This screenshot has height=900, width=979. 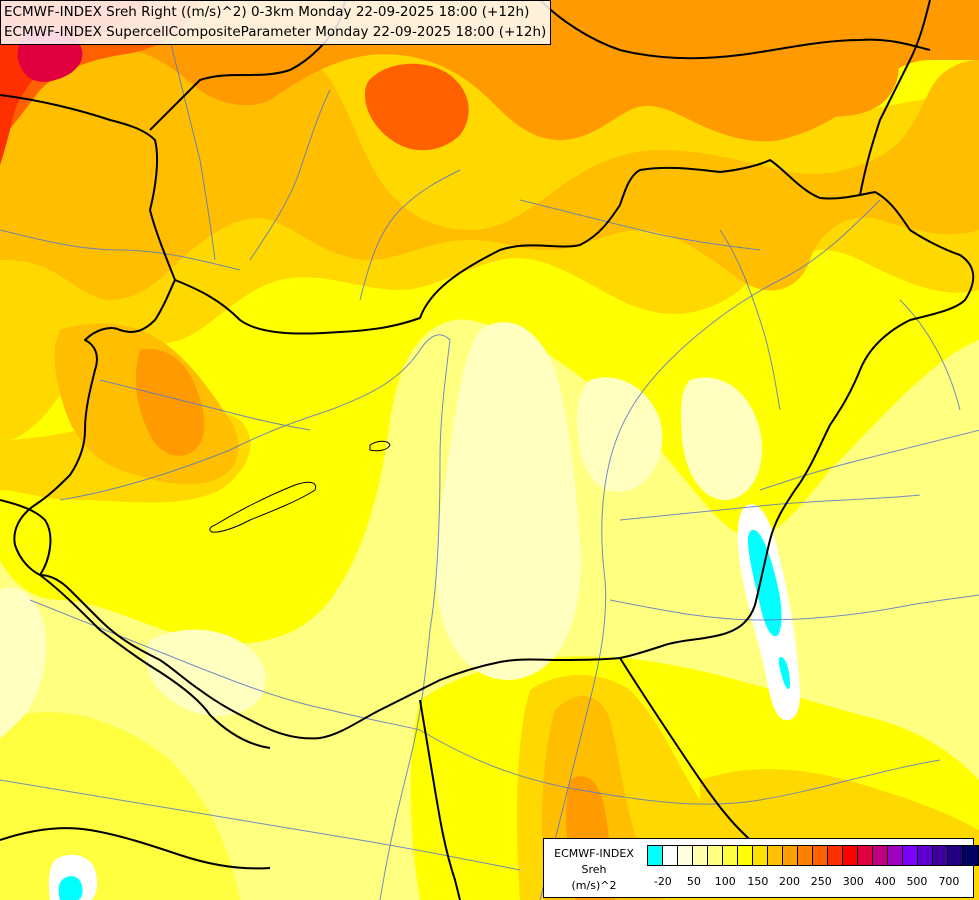 I want to click on legend-color-bar, so click(x=813, y=855).